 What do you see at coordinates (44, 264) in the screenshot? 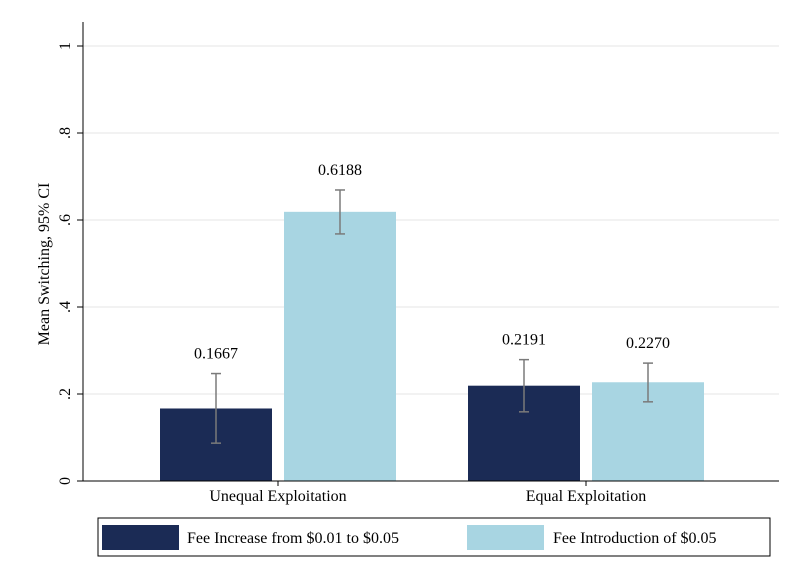
I see `y-axis-title: Mean Switching, 95% CI` at bounding box center [44, 264].